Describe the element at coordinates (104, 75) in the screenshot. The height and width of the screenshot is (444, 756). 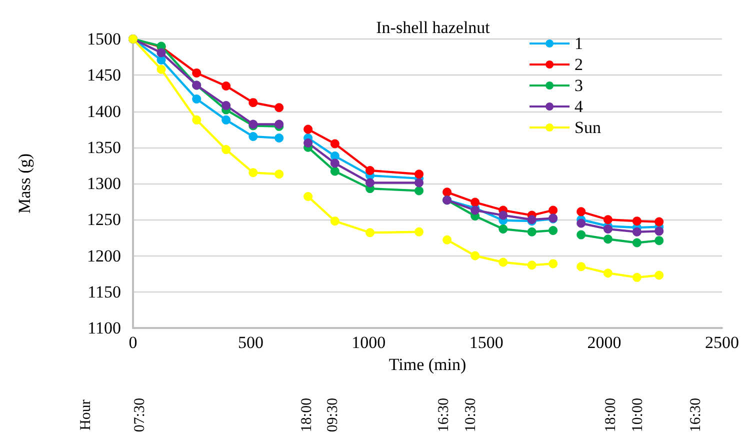
I see `y-tick-label: 1450` at that location.